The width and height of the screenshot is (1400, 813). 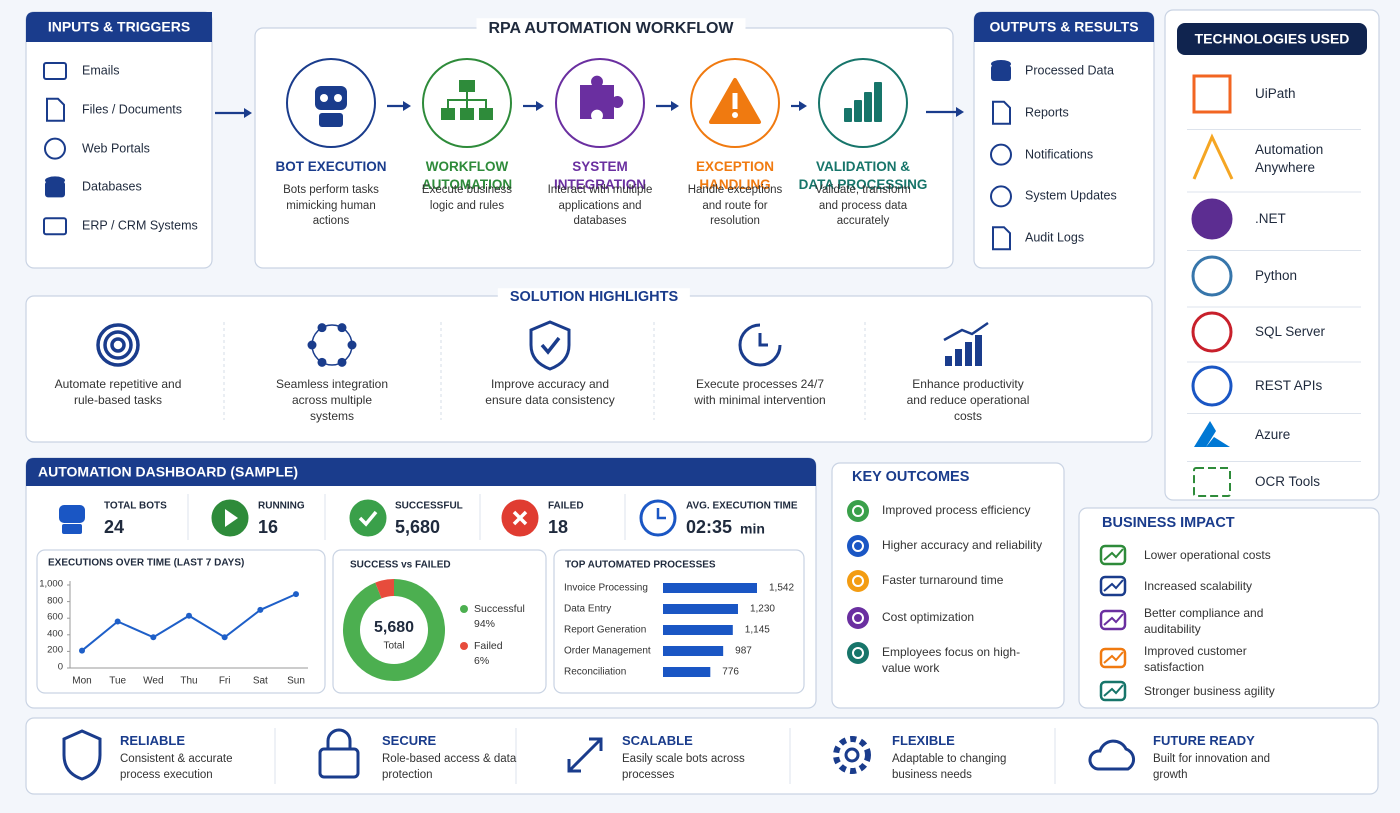 What do you see at coordinates (743, 651) in the screenshot?
I see `value-label: 987` at bounding box center [743, 651].